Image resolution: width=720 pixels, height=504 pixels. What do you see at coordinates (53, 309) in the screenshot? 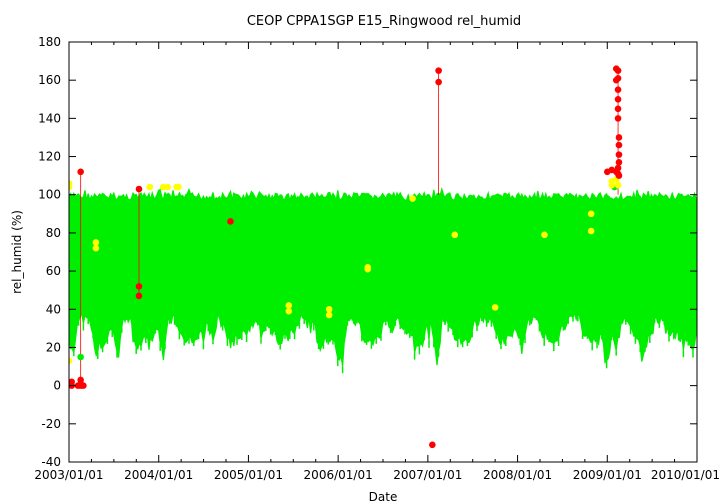
I see `y-tick-label: 40` at bounding box center [53, 309].